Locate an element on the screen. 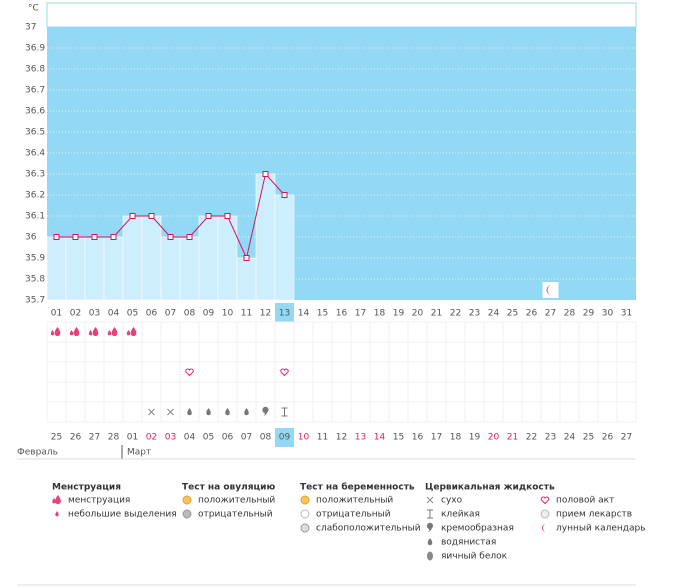 Image resolution: width=675 pixels, height=587 pixels. date-label: 18 is located at coordinates (456, 438).